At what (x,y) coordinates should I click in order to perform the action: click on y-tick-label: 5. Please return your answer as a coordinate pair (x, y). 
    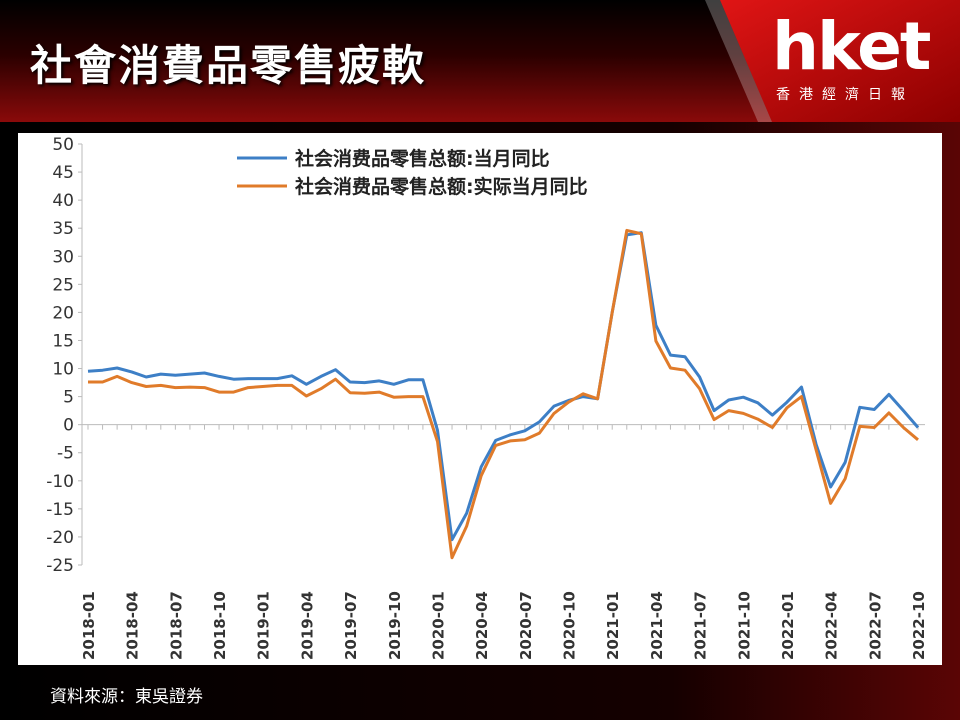
    Looking at the image, I should click on (68, 398).